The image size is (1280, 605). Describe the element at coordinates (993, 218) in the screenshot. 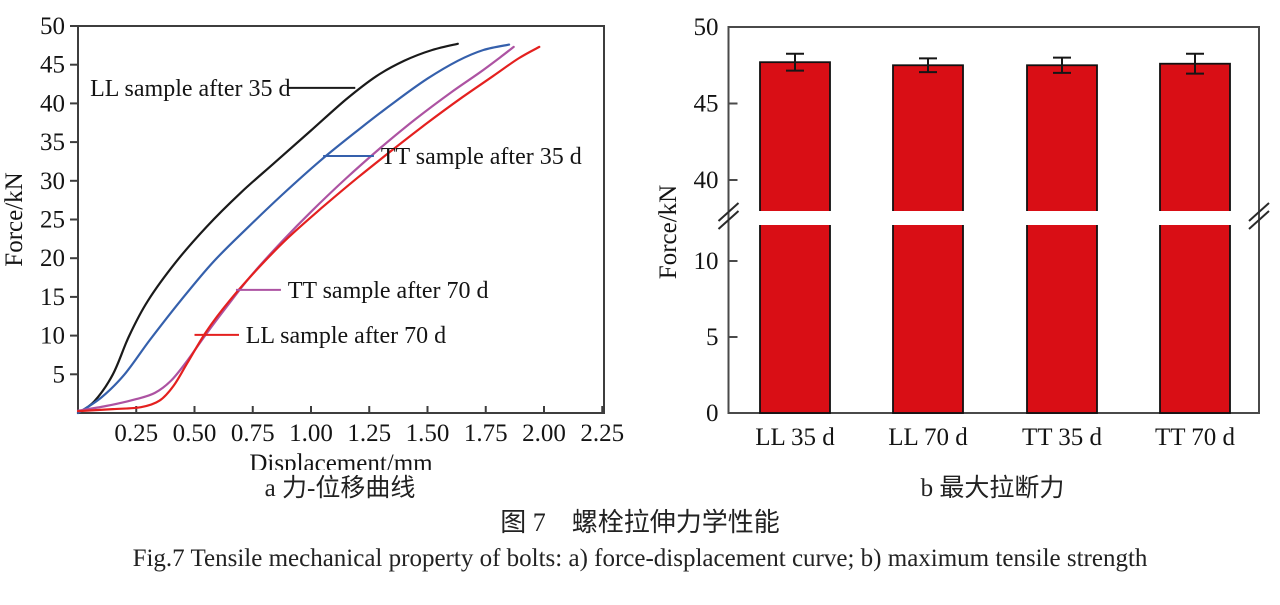

I see `axis-break-band` at that location.